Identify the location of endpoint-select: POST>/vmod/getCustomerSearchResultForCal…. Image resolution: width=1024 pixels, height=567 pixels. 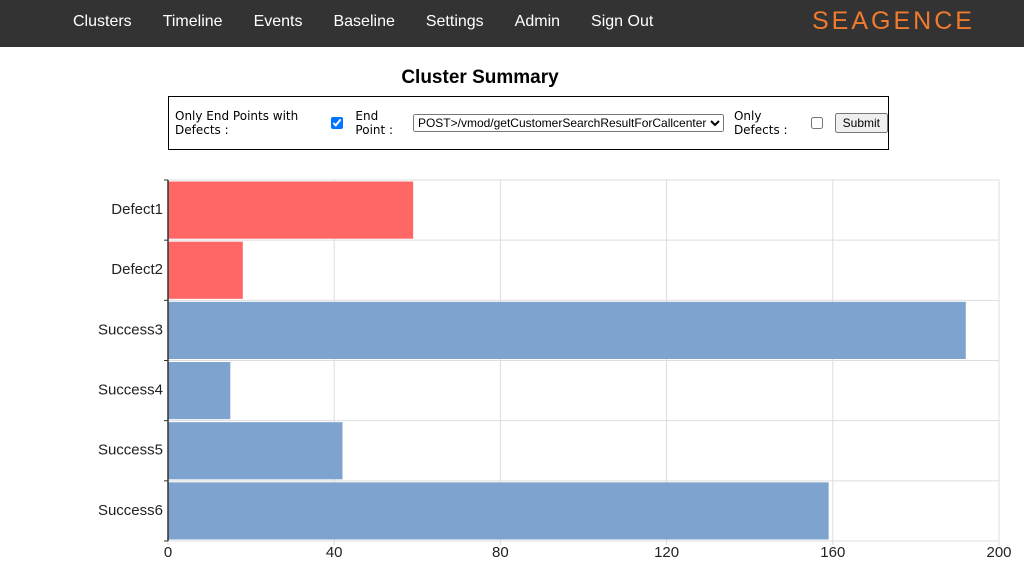
(568, 123).